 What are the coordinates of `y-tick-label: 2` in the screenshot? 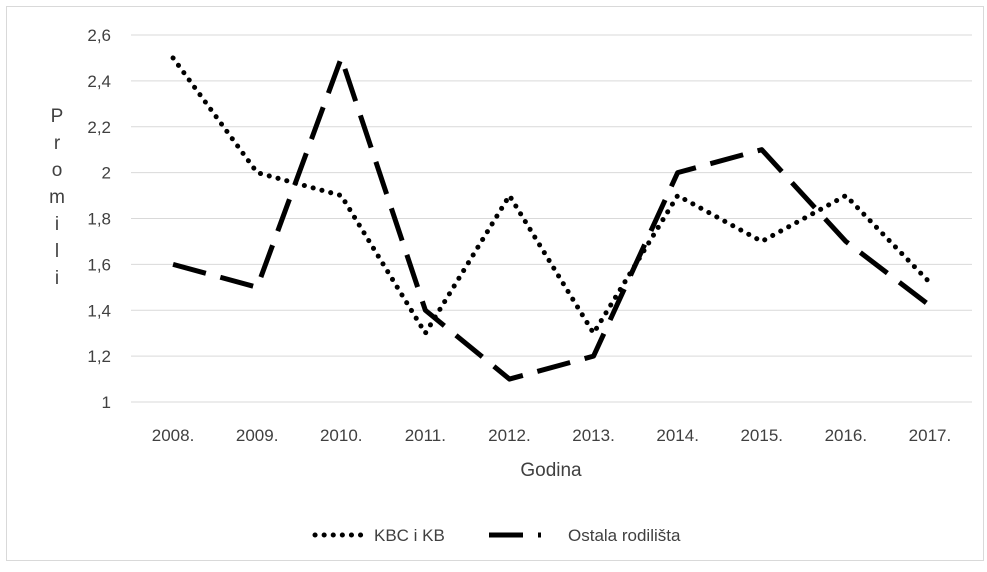 It's located at (106, 173).